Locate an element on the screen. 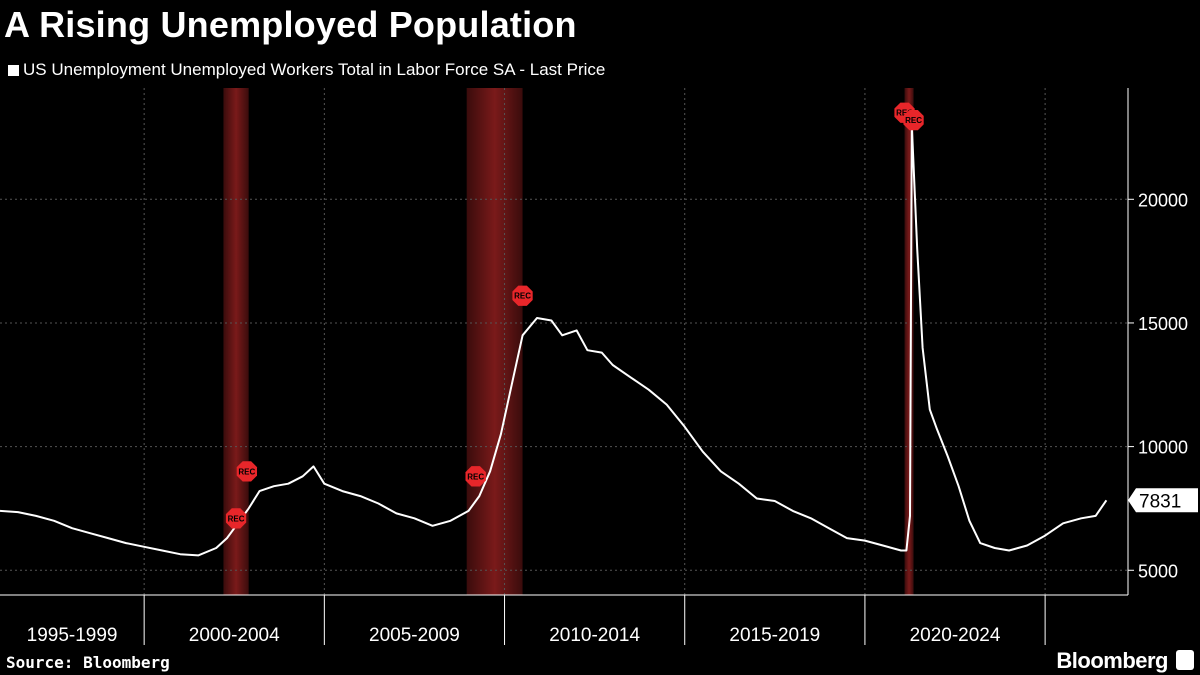  y-tick-label: 20000 is located at coordinates (1163, 200).